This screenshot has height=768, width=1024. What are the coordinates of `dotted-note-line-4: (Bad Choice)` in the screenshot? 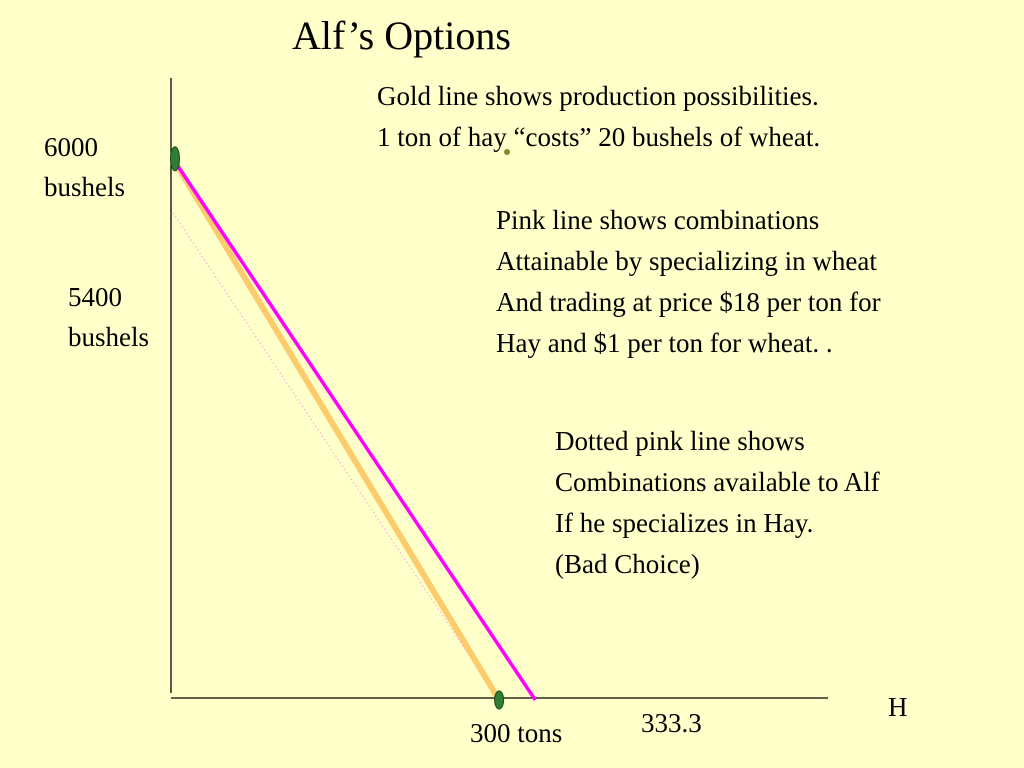 It's located at (627, 564).